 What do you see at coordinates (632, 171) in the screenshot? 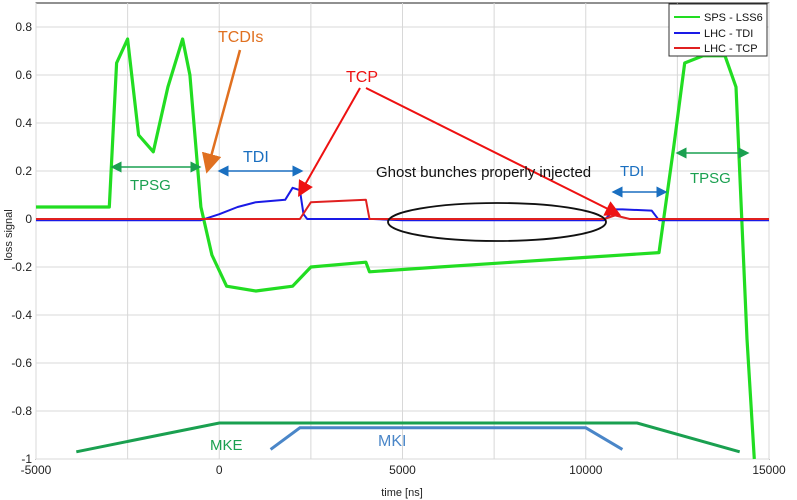
I see `annotation-tdi-2: TDI` at bounding box center [632, 171].